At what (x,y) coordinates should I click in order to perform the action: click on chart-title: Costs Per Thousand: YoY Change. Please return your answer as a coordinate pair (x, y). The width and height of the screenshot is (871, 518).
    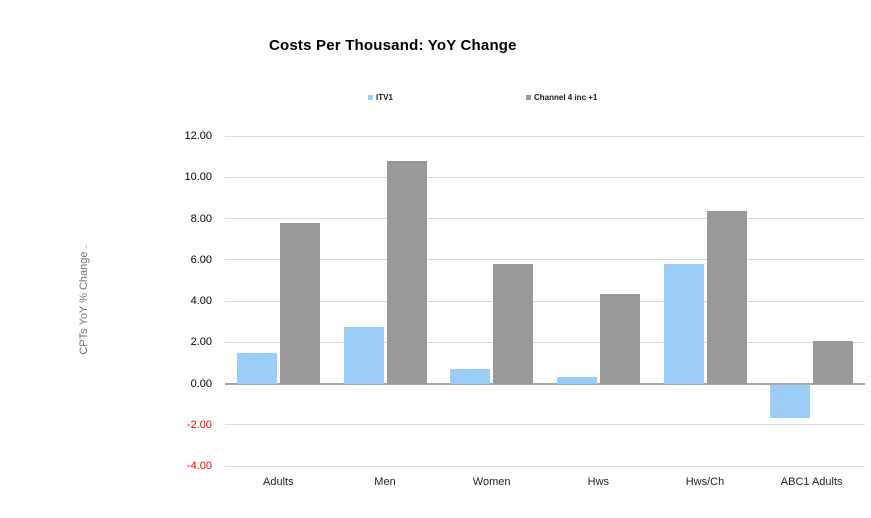
    Looking at the image, I should click on (393, 45).